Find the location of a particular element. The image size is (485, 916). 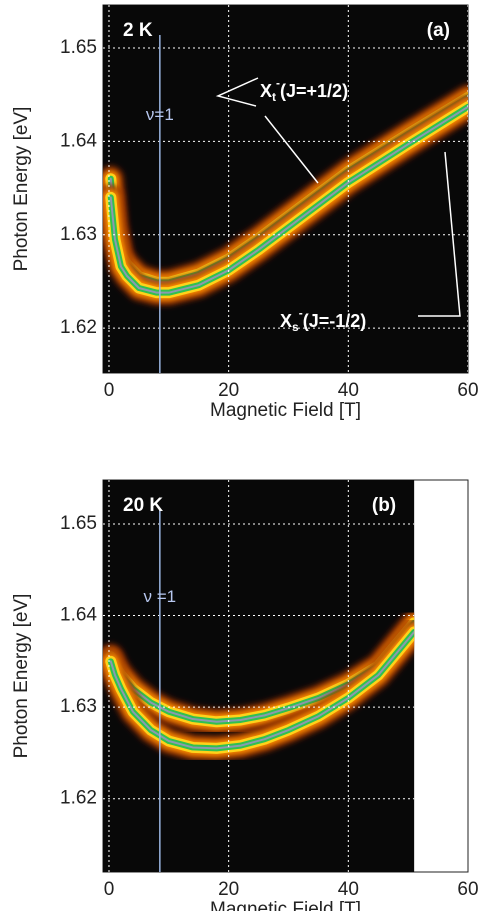

annotation-sub: s is located at coordinates (295, 327).